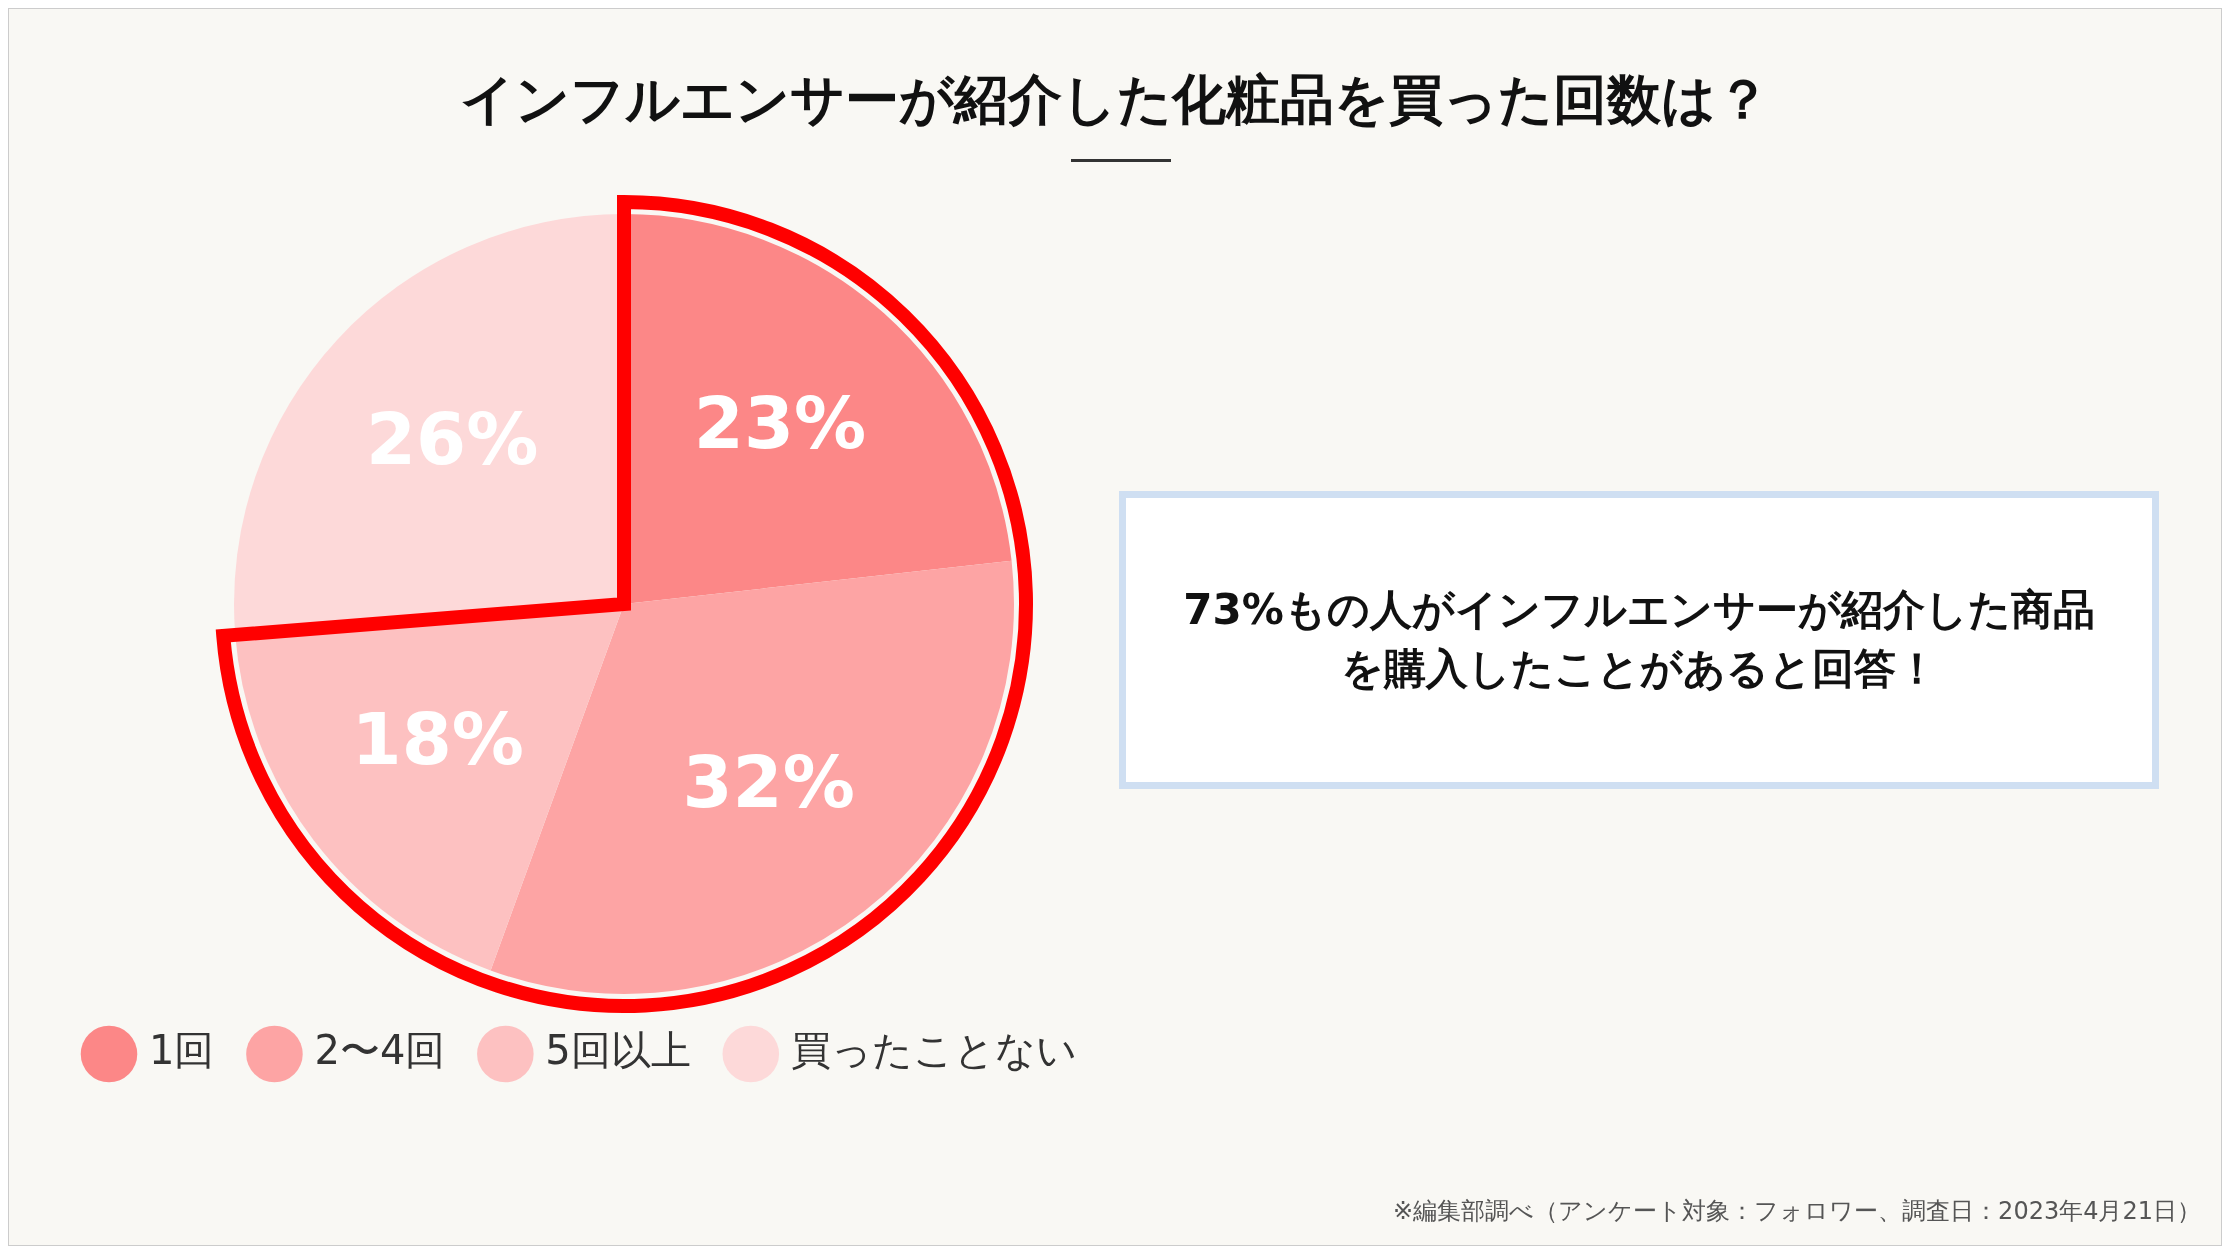 The height and width of the screenshot is (1252, 2228). Describe the element at coordinates (618, 1050) in the screenshot. I see `legend-label: 5回以上` at that location.